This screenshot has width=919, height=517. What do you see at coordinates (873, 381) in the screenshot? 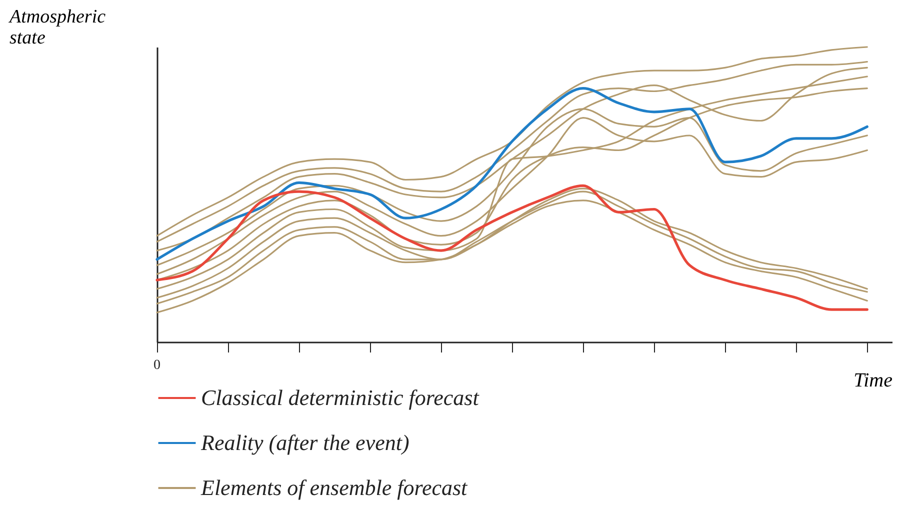
I see `x-axis-title: Time` at bounding box center [873, 381].